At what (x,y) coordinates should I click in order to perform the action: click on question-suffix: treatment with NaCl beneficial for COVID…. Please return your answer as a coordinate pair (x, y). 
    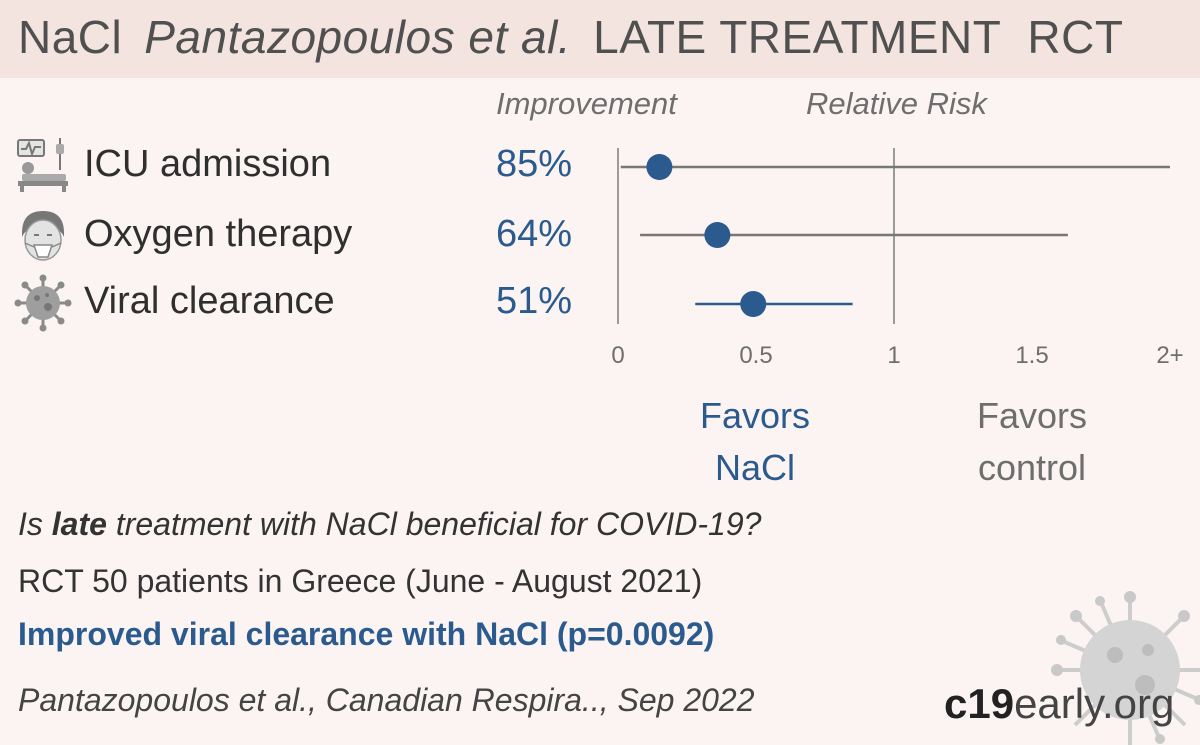
    Looking at the image, I should click on (434, 524).